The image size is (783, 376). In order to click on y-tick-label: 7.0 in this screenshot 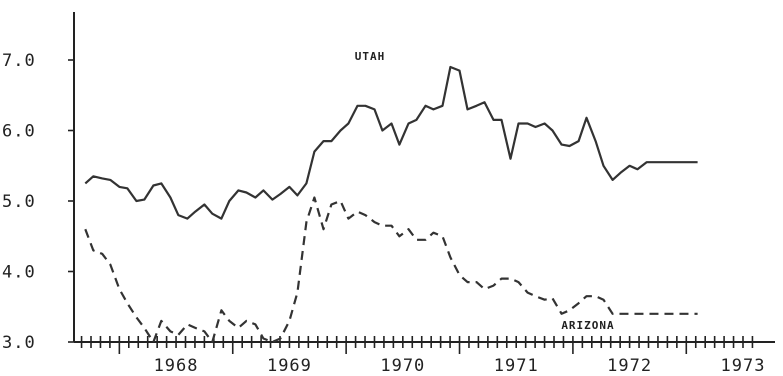, I will do `click(19, 61)`.